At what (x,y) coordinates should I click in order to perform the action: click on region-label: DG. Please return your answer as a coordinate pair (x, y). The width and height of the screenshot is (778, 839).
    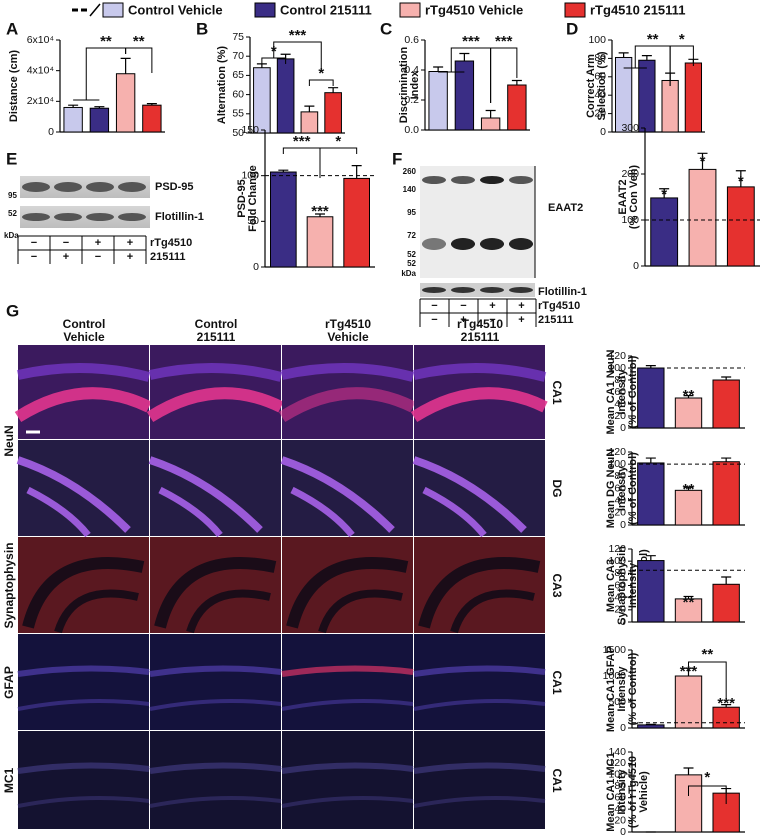
    Looking at the image, I should click on (557, 489).